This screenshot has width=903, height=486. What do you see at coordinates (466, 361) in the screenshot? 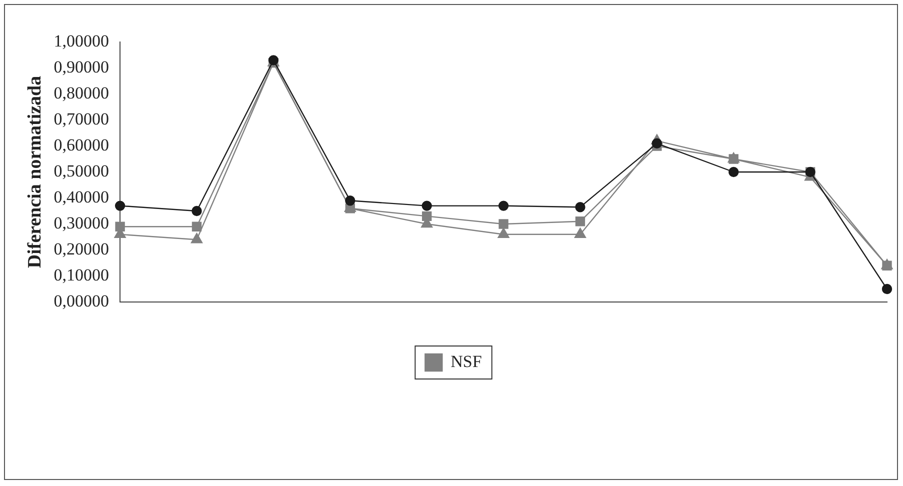
I see `legend-label: NSF` at bounding box center [466, 361].